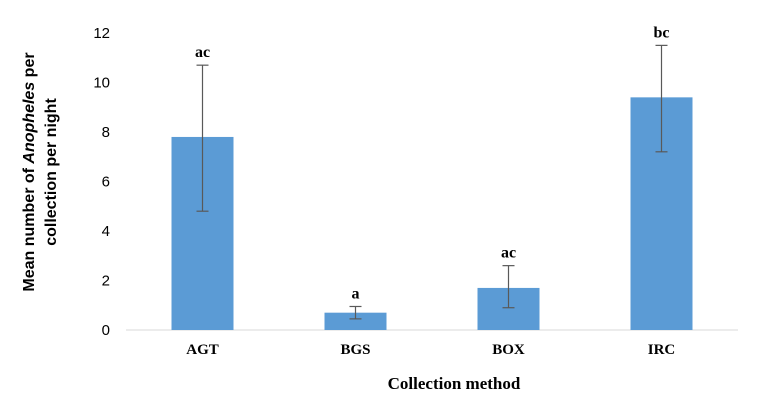 The width and height of the screenshot is (766, 394). Describe the element at coordinates (101, 83) in the screenshot. I see `y-tick-label: 10` at that location.